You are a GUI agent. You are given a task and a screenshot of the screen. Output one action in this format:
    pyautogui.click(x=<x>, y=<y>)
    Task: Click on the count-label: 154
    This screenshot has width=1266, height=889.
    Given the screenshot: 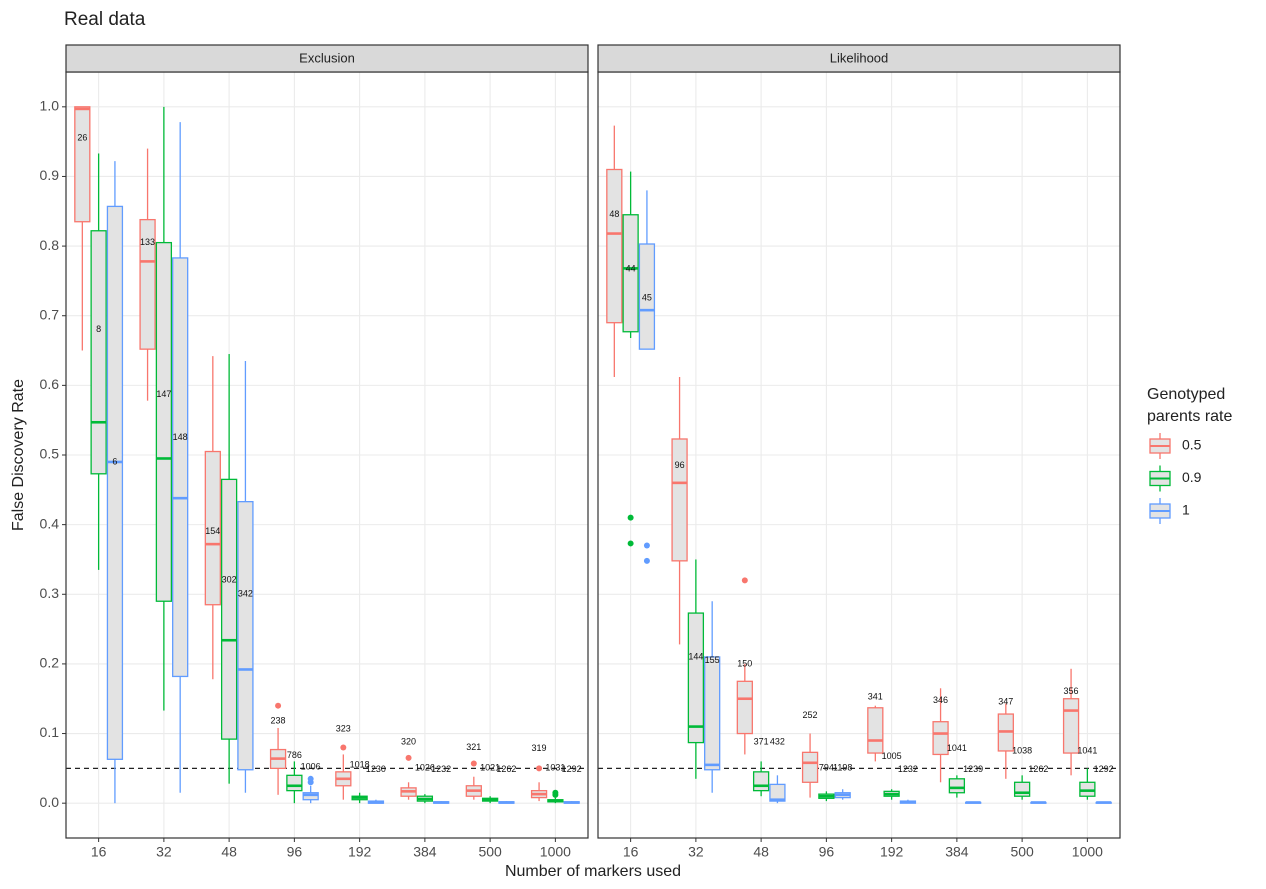 What is the action you would take?
    pyautogui.click(x=212, y=531)
    